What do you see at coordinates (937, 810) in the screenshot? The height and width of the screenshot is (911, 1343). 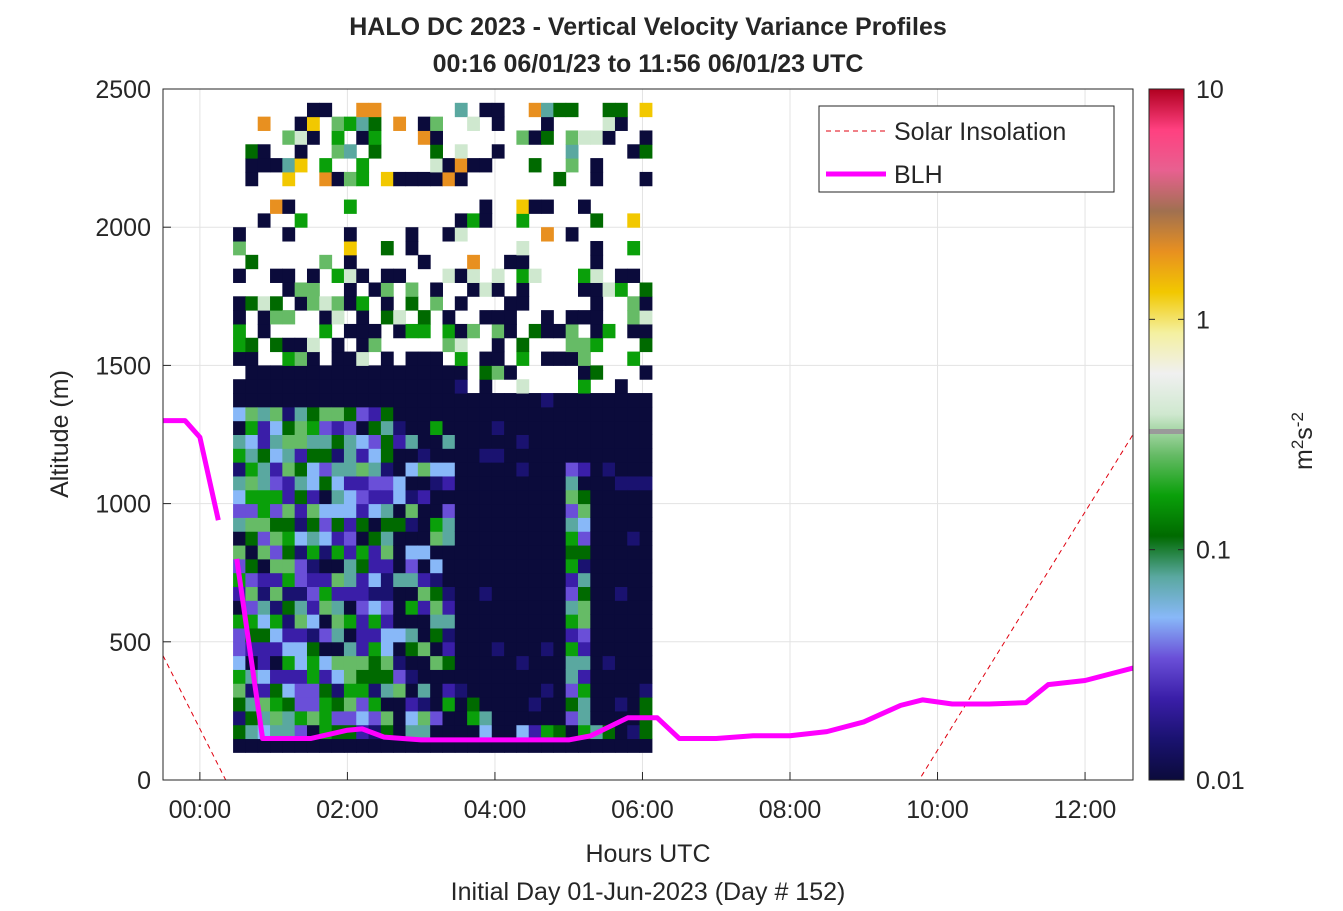 I see `x-tick-label: 10:00` at bounding box center [937, 810].